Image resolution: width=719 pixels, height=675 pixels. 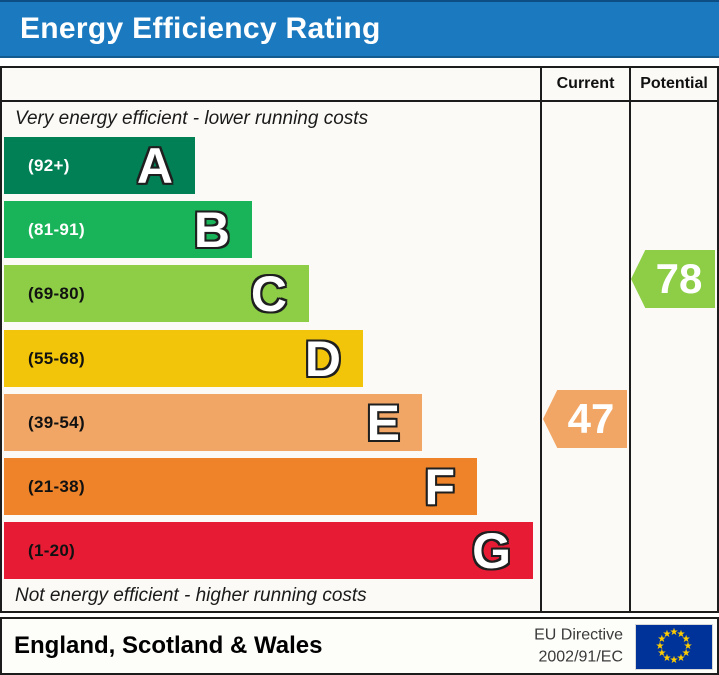 I want to click on band-a: (92+) A, so click(x=99, y=165).